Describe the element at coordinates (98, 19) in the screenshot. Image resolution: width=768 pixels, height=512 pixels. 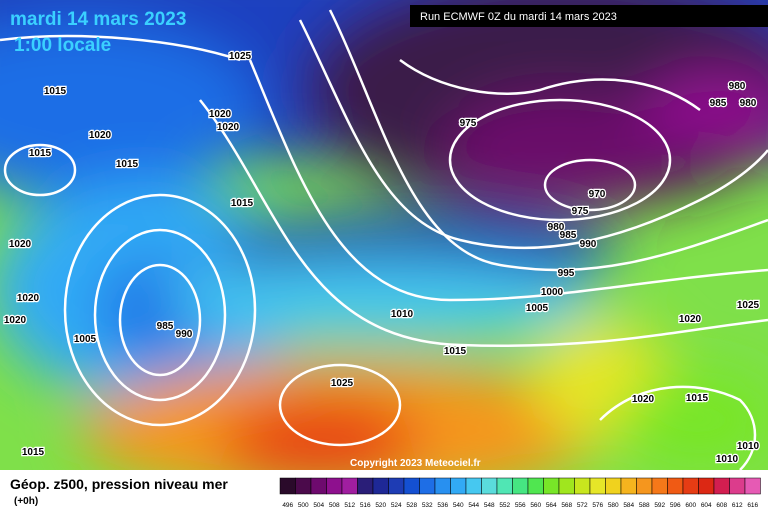
I see `date-text: mardi 14 mars 2023` at that location.